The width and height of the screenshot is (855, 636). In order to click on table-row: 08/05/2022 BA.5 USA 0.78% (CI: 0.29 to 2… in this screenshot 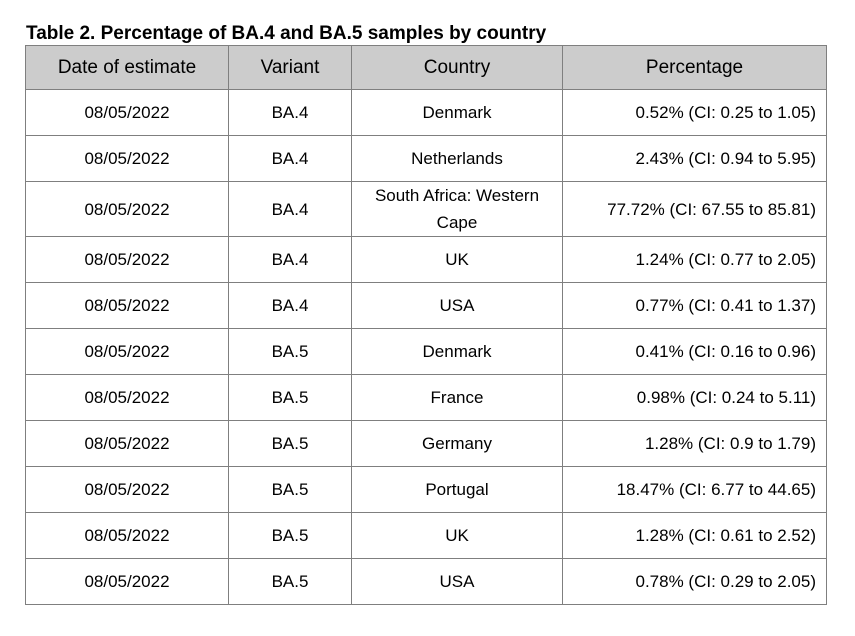, I will do `click(426, 581)`.